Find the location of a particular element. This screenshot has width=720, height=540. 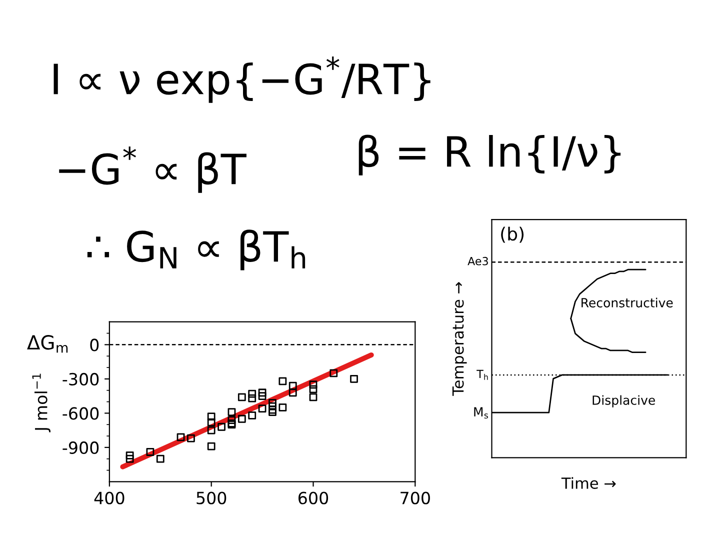

series-label: Reconstructive is located at coordinates (627, 303).